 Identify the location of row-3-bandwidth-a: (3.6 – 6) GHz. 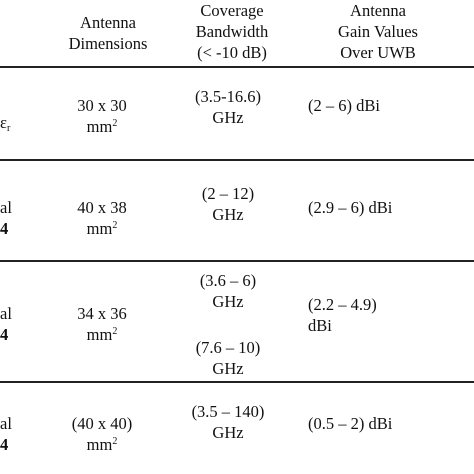
(228, 291).